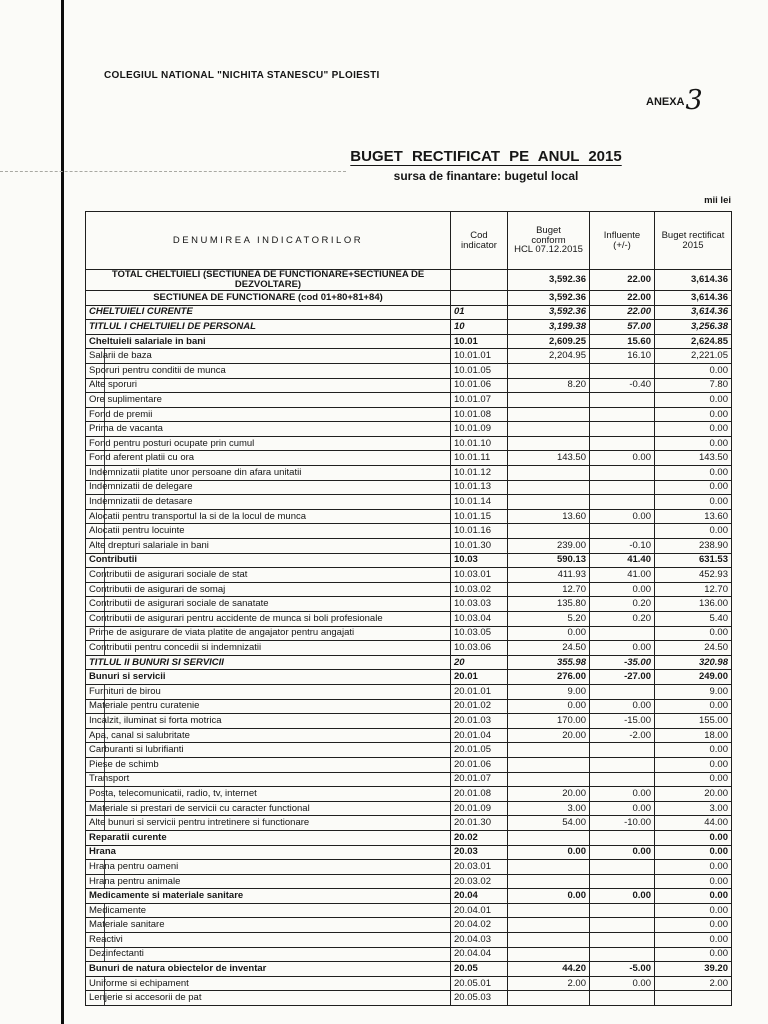 The width and height of the screenshot is (768, 1024). What do you see at coordinates (268, 487) in the screenshot?
I see `indicator-name-cell: Indemnizatii de delegare` at bounding box center [268, 487].